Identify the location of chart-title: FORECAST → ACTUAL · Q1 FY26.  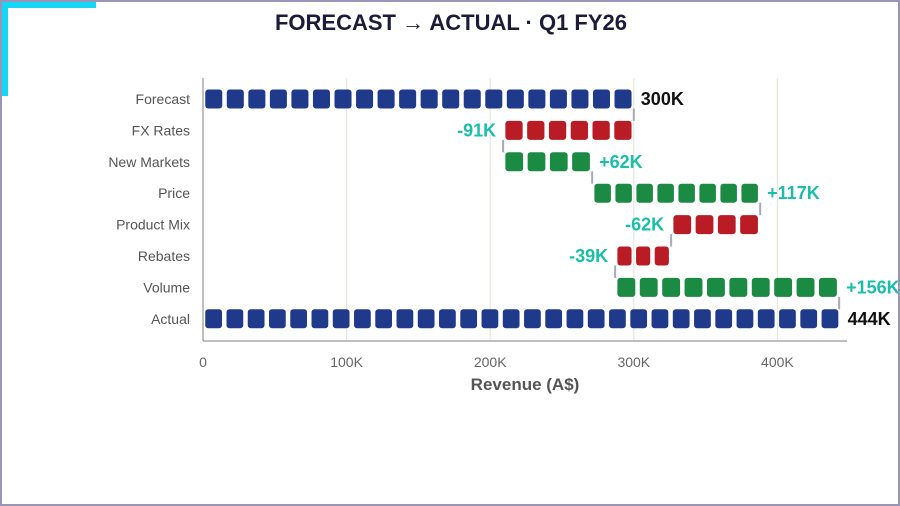
(451, 22).